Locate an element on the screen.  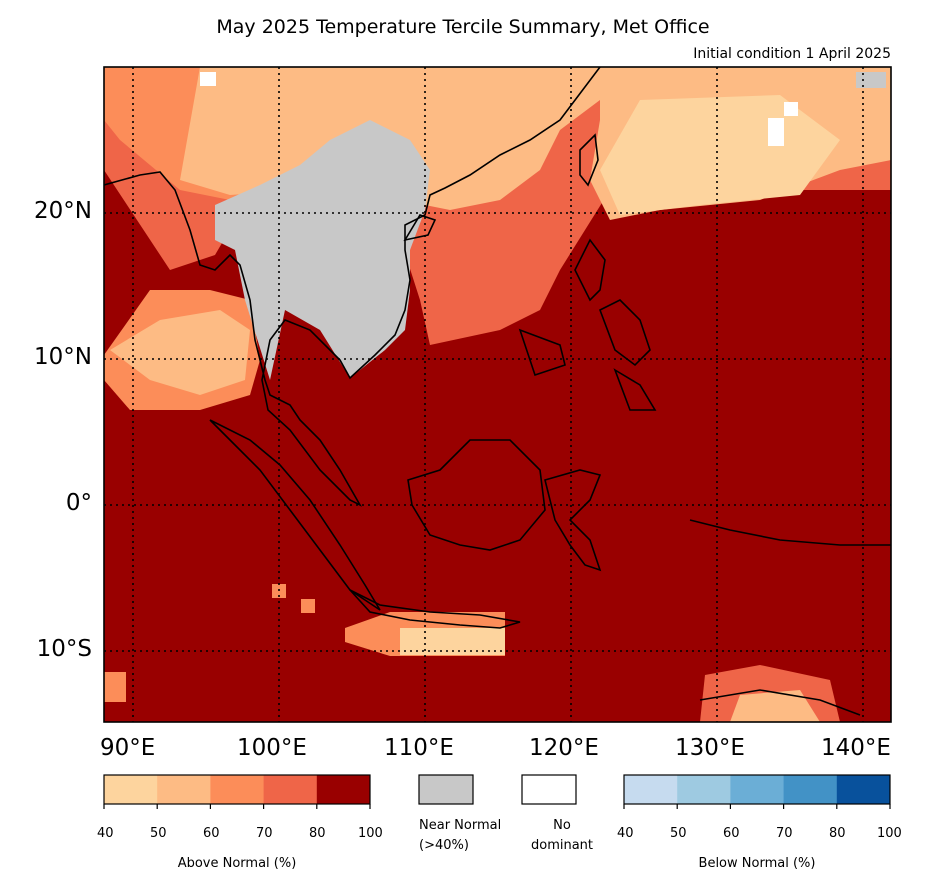
near-normal-caption-1: Near Normal is located at coordinates (460, 825).